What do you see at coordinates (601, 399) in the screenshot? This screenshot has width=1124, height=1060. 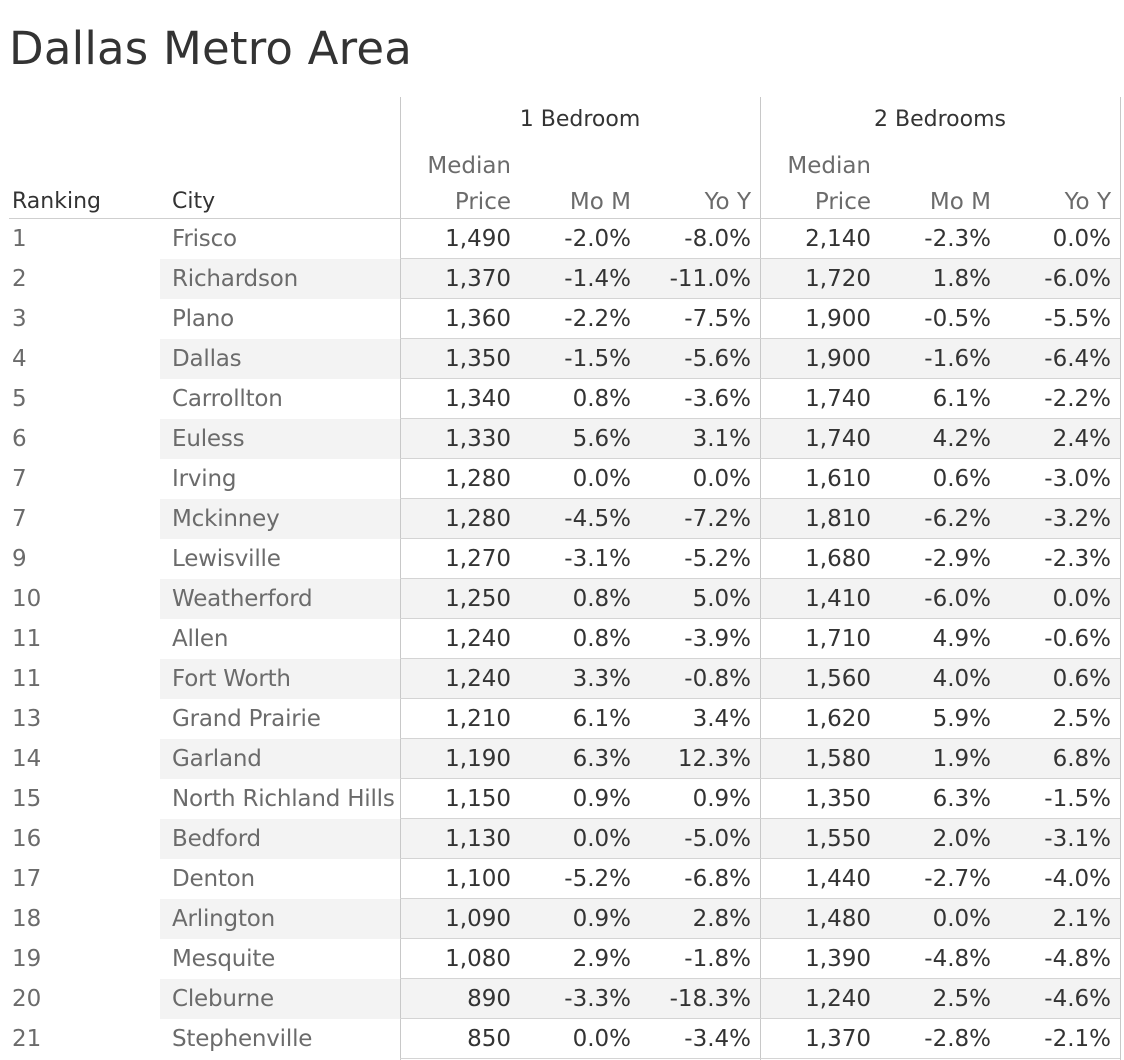 I see `b1-mom-cell: 0.8%` at bounding box center [601, 399].